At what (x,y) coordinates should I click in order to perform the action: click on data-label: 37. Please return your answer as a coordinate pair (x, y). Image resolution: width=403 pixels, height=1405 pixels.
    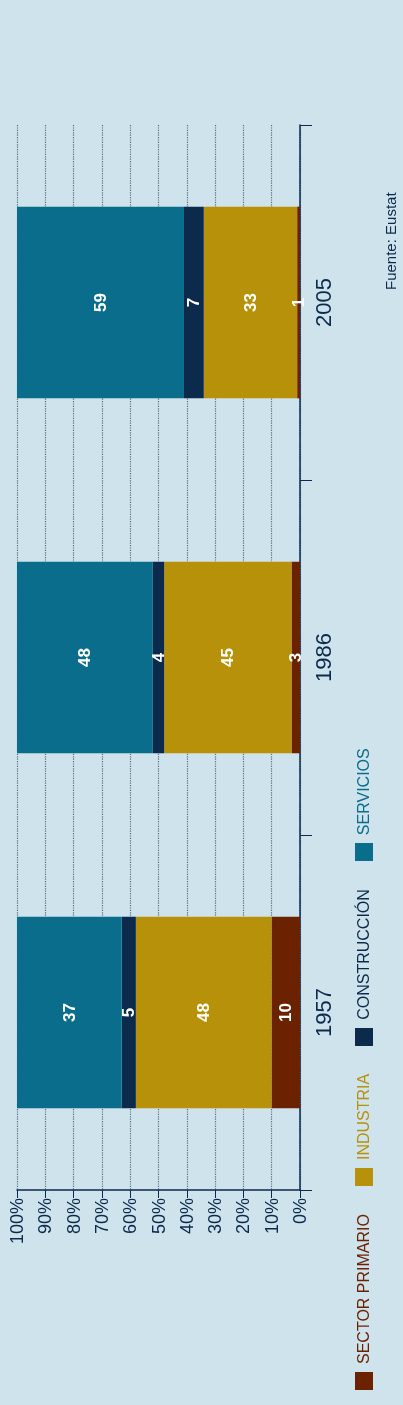
    Looking at the image, I should click on (69, 1012).